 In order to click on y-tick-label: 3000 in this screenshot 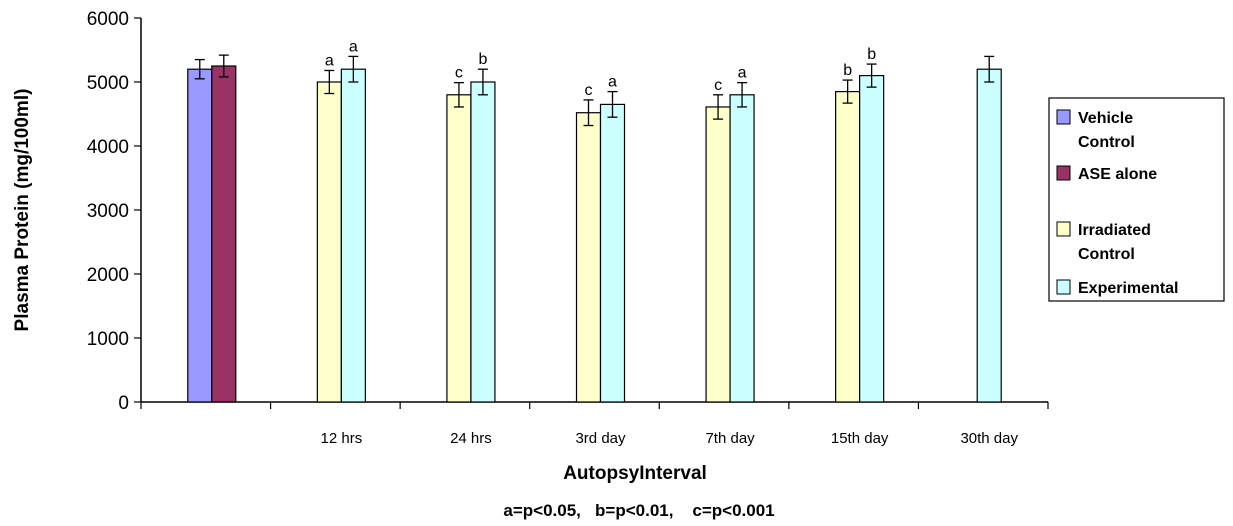, I will do `click(108, 211)`.